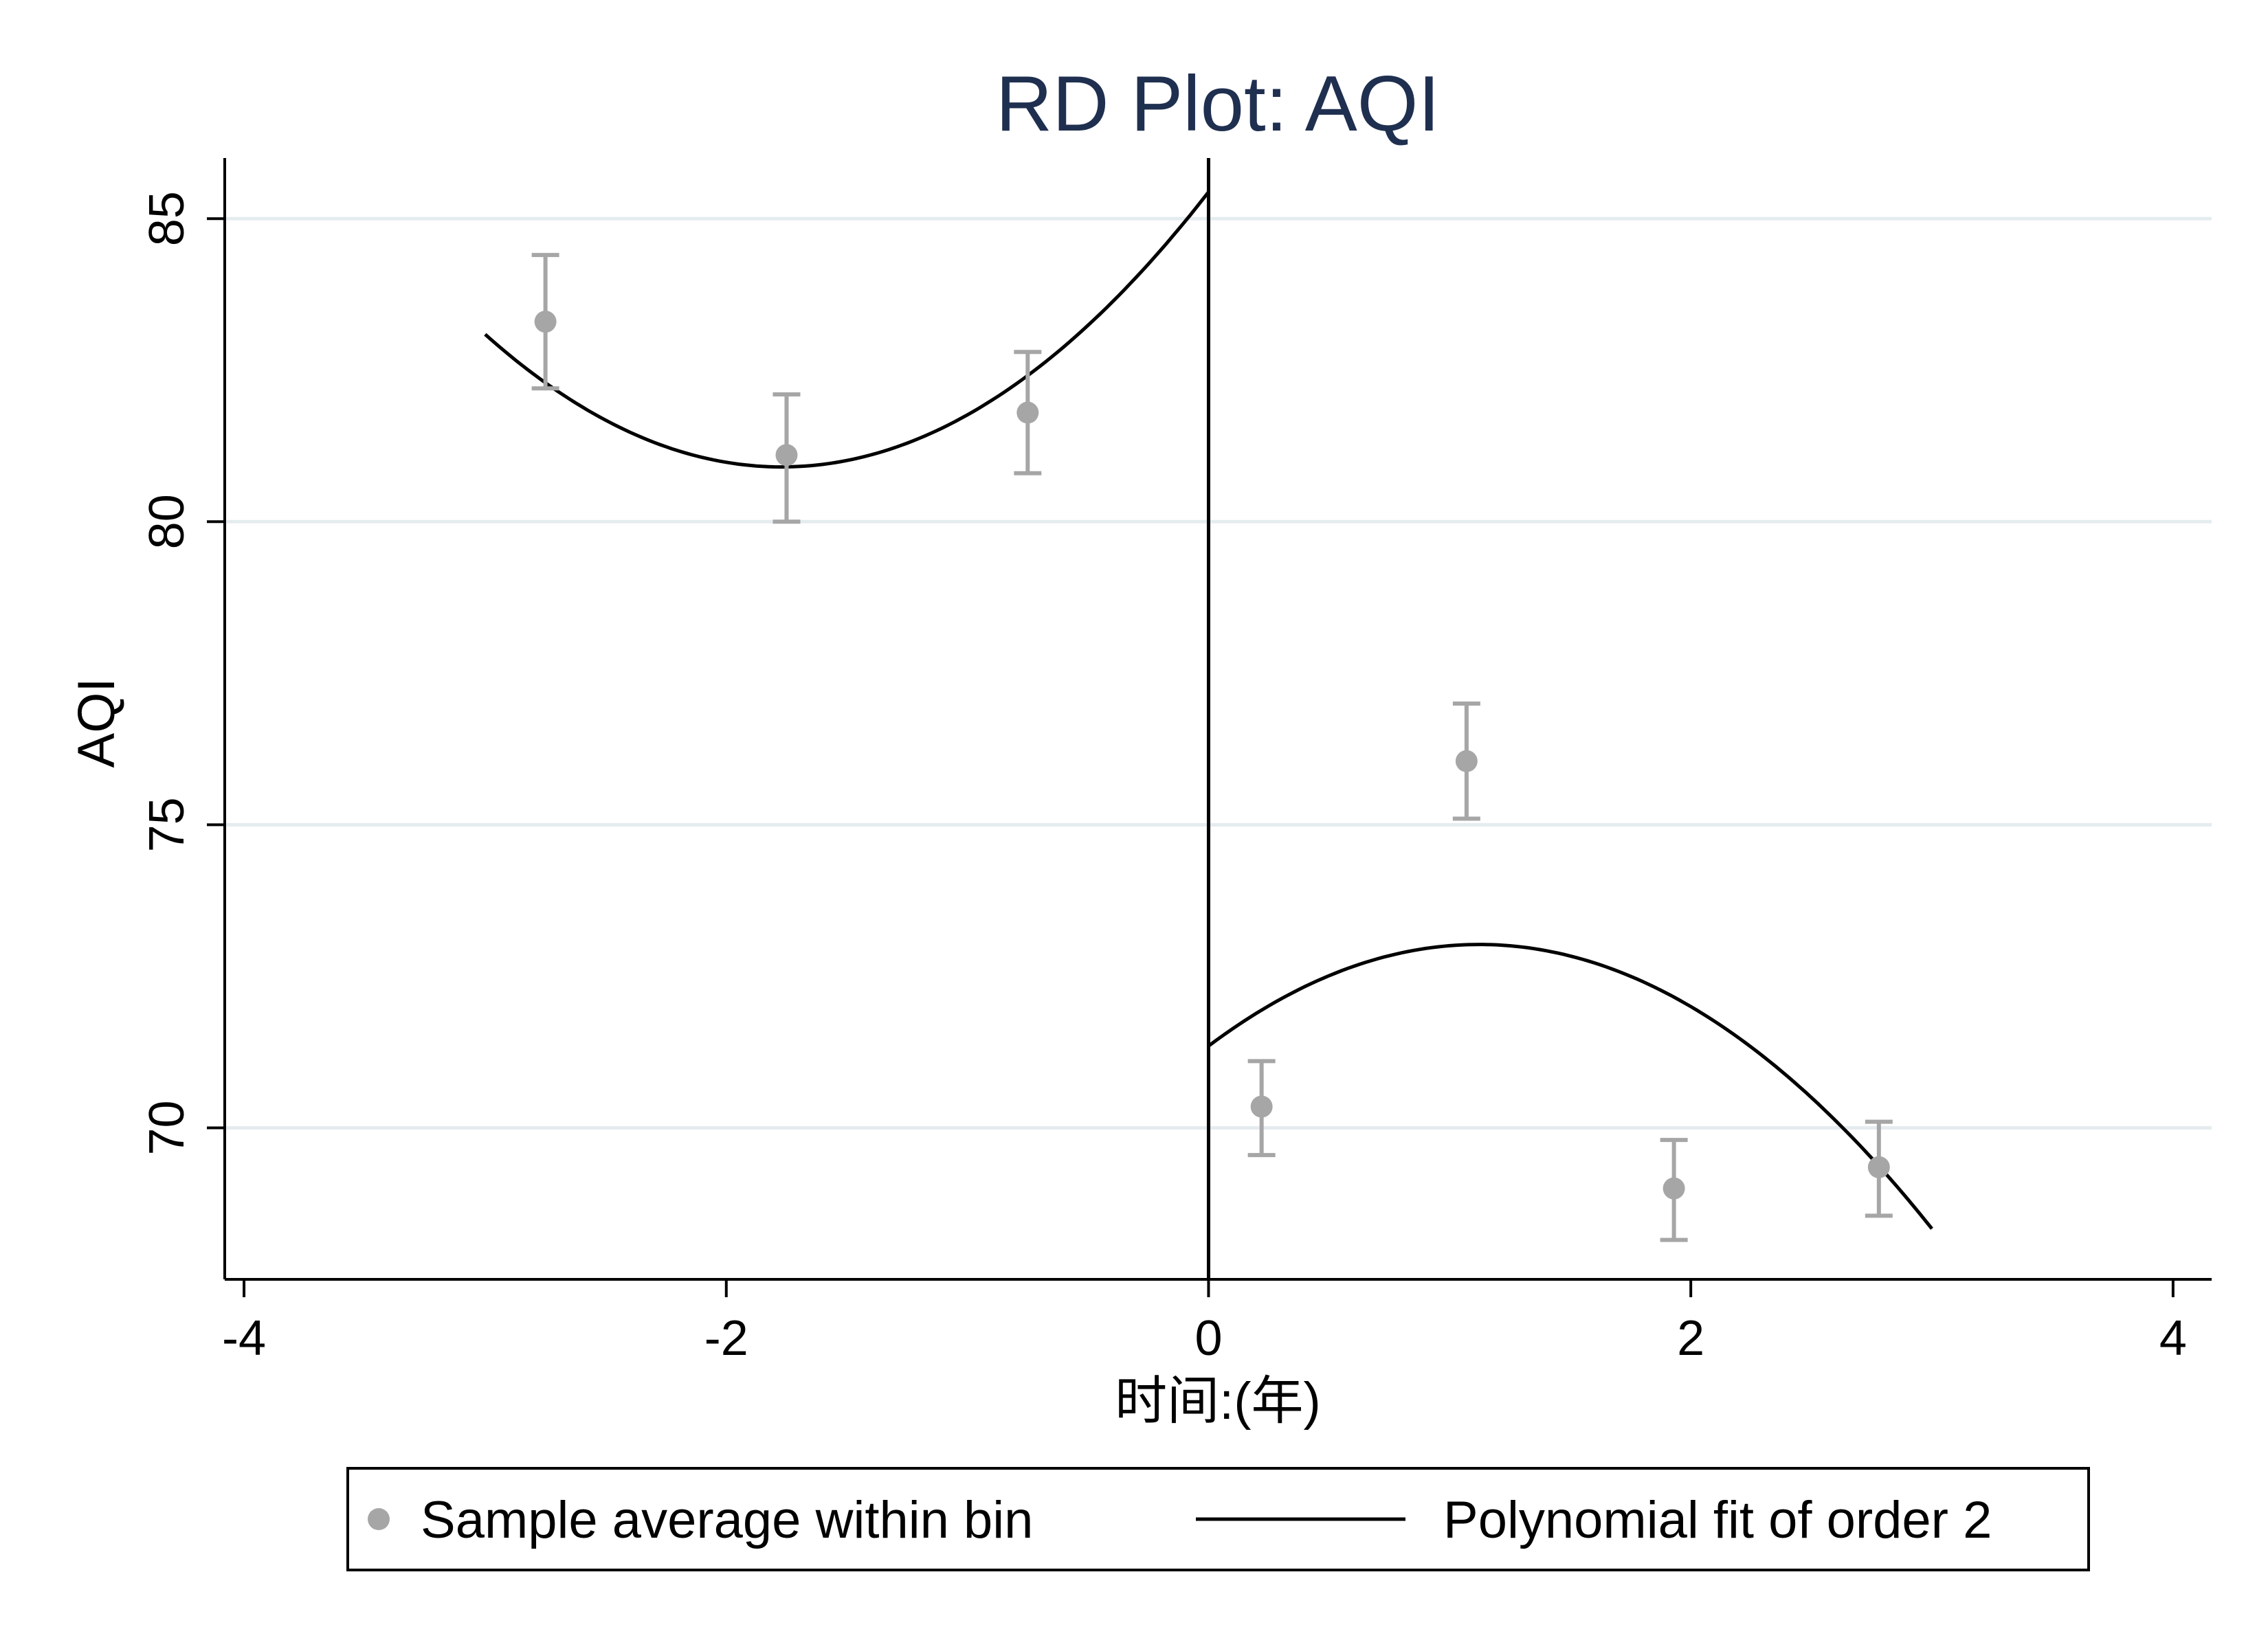 This screenshot has width=2268, height=1649. What do you see at coordinates (1690, 1338) in the screenshot?
I see `x-tick-label: 2` at bounding box center [1690, 1338].